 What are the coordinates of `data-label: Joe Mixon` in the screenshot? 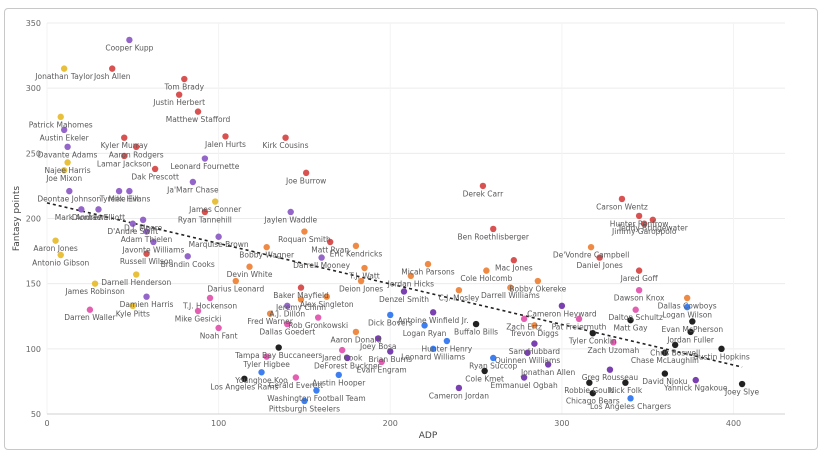 It's located at (63, 178).